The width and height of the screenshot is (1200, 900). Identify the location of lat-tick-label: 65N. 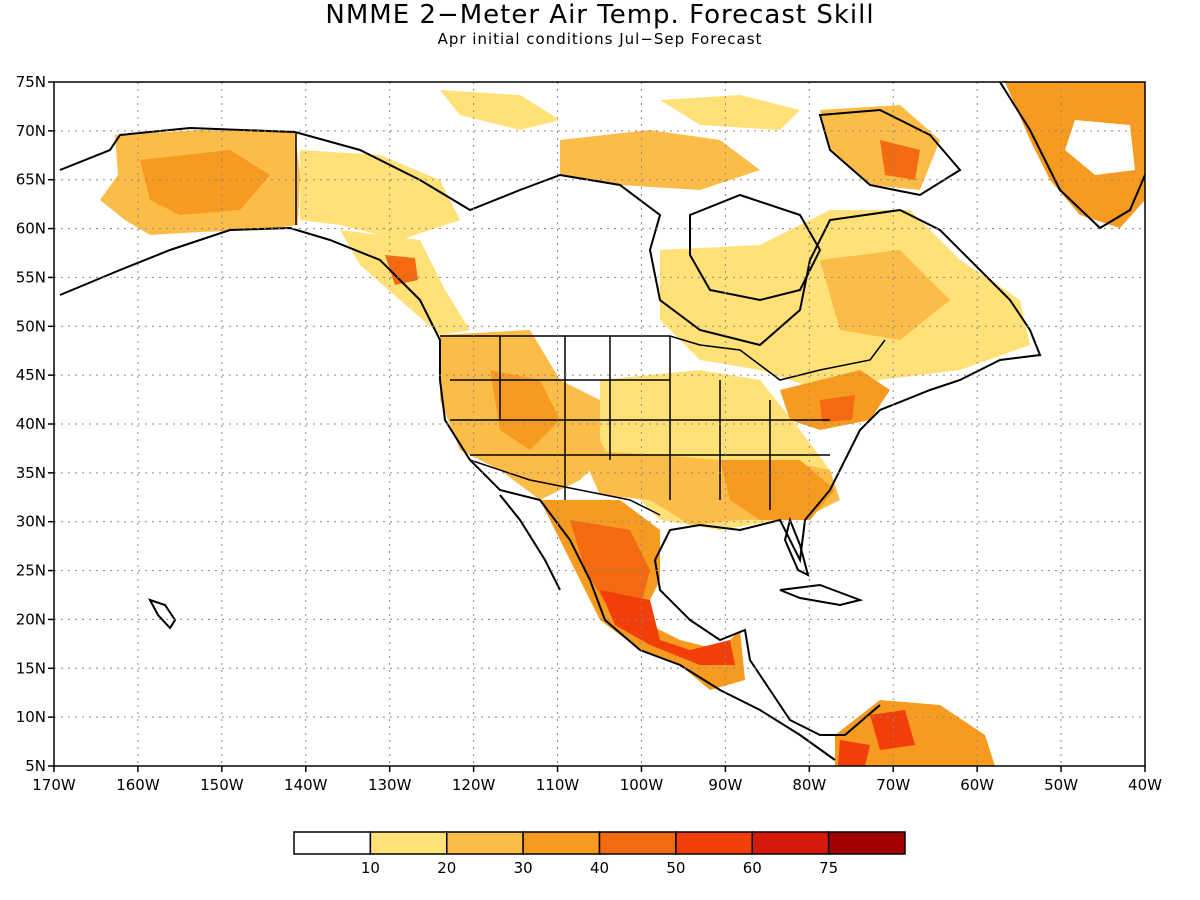
(31, 180).